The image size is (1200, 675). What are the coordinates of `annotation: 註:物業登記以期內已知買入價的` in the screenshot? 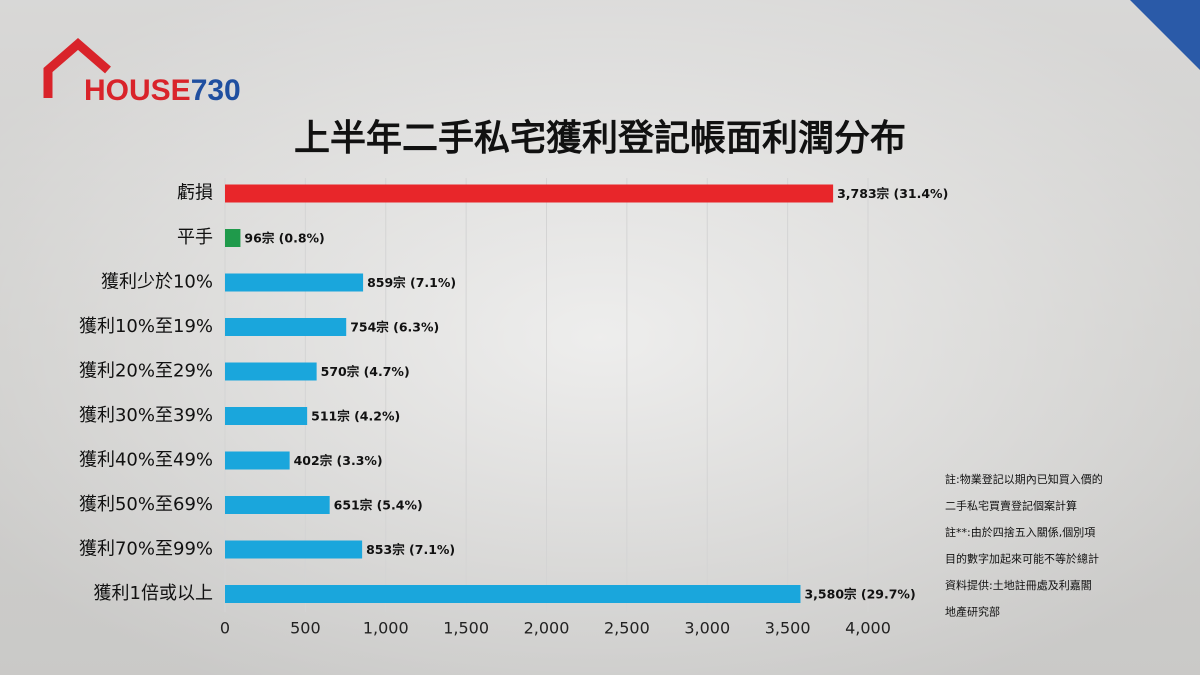 It's located at (1024, 479).